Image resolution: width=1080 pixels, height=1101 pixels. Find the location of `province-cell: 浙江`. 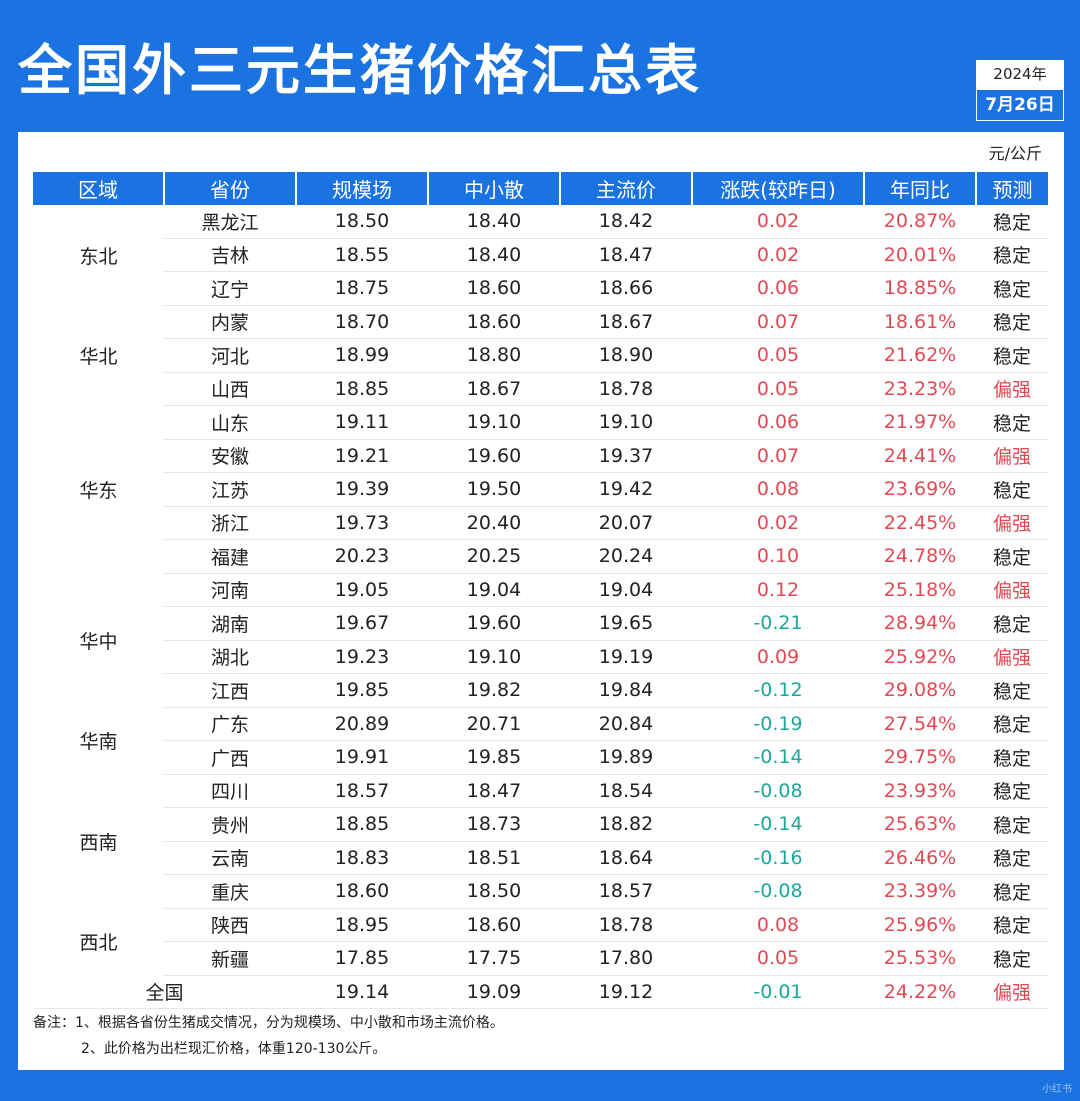

province-cell: 浙江 is located at coordinates (230, 523).